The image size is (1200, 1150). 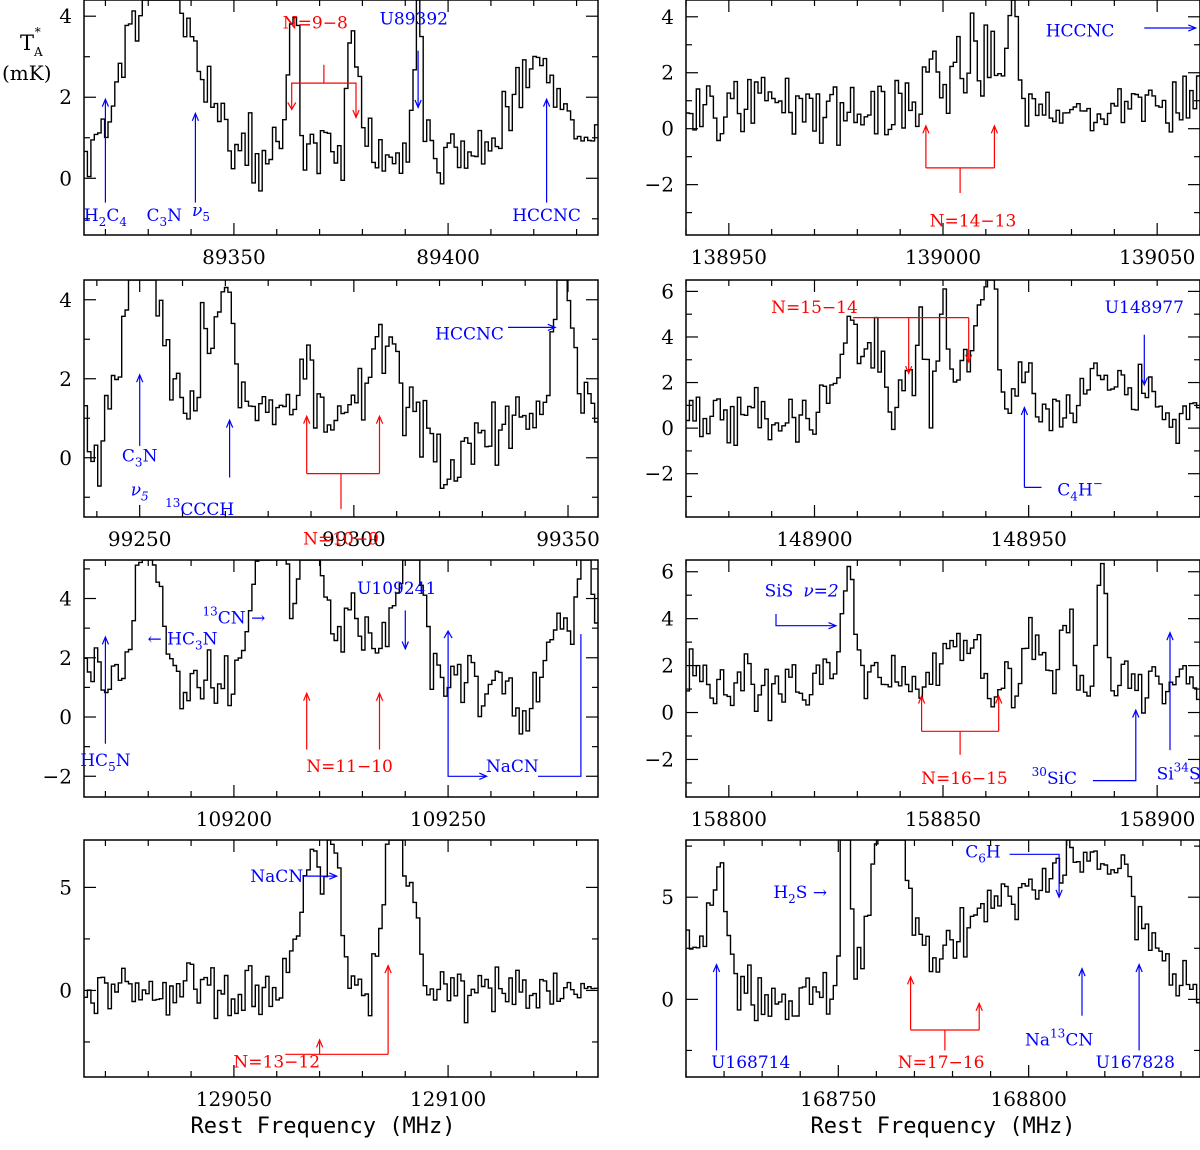 What do you see at coordinates (1028, 1099) in the screenshot?
I see `x-tick-label: 168800` at bounding box center [1028, 1099].